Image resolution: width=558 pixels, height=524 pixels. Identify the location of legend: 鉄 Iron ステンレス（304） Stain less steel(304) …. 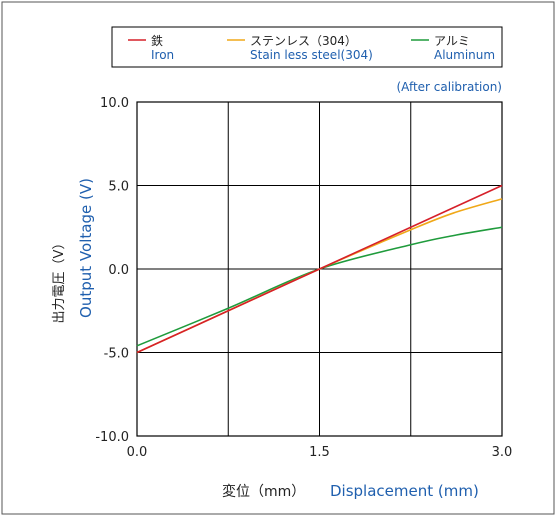
(307, 47).